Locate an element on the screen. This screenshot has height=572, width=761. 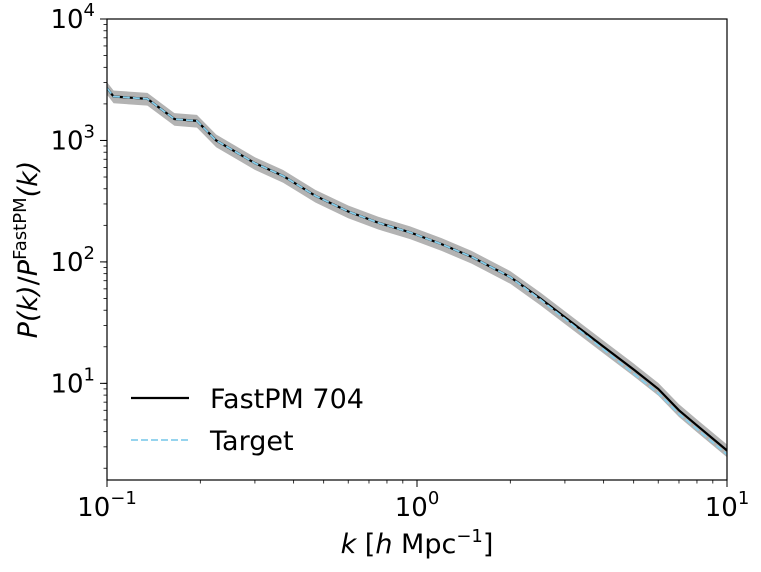
x-tick-label-exponent: −1 is located at coordinates (123, 498).